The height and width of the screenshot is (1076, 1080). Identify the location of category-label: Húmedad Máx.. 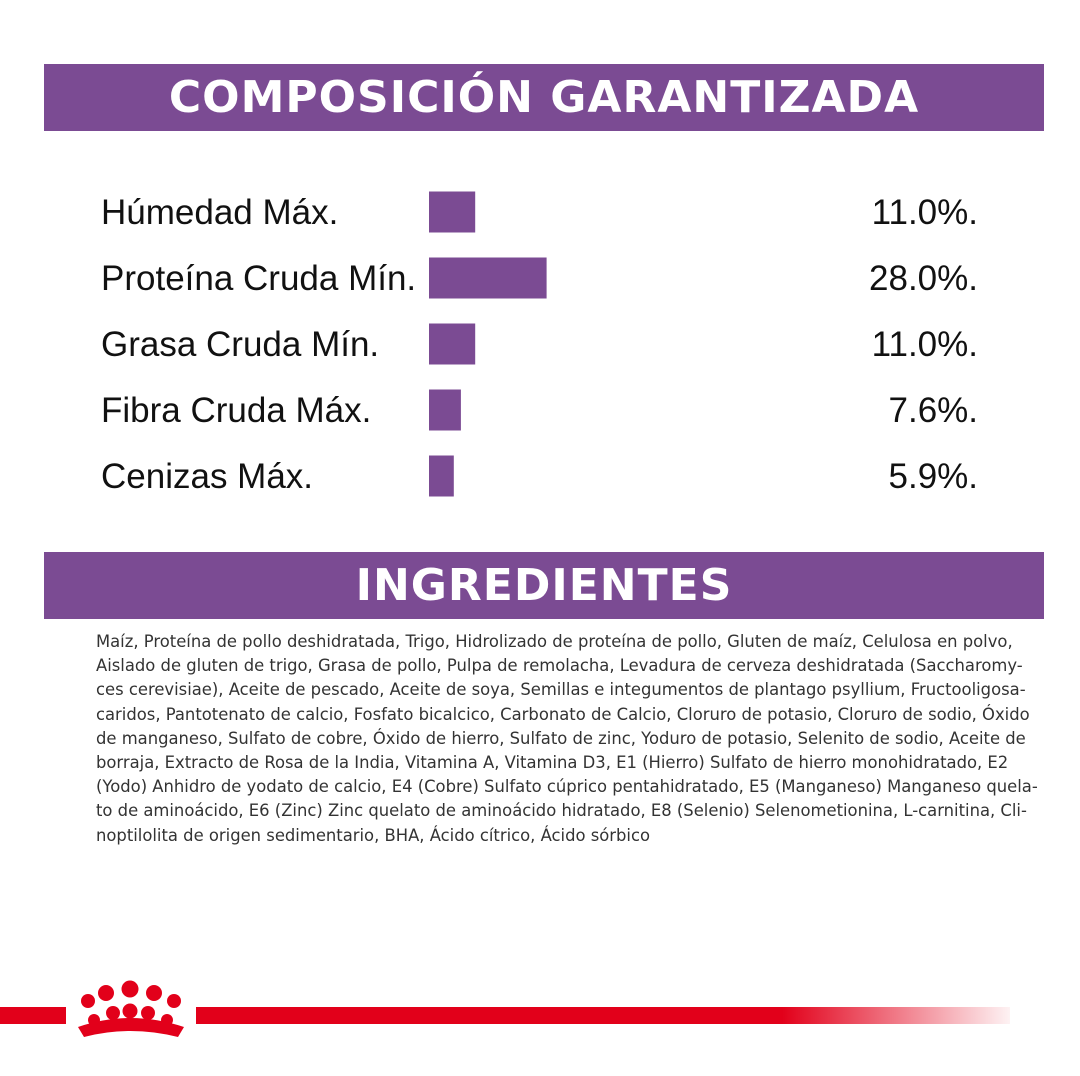
(219, 212).